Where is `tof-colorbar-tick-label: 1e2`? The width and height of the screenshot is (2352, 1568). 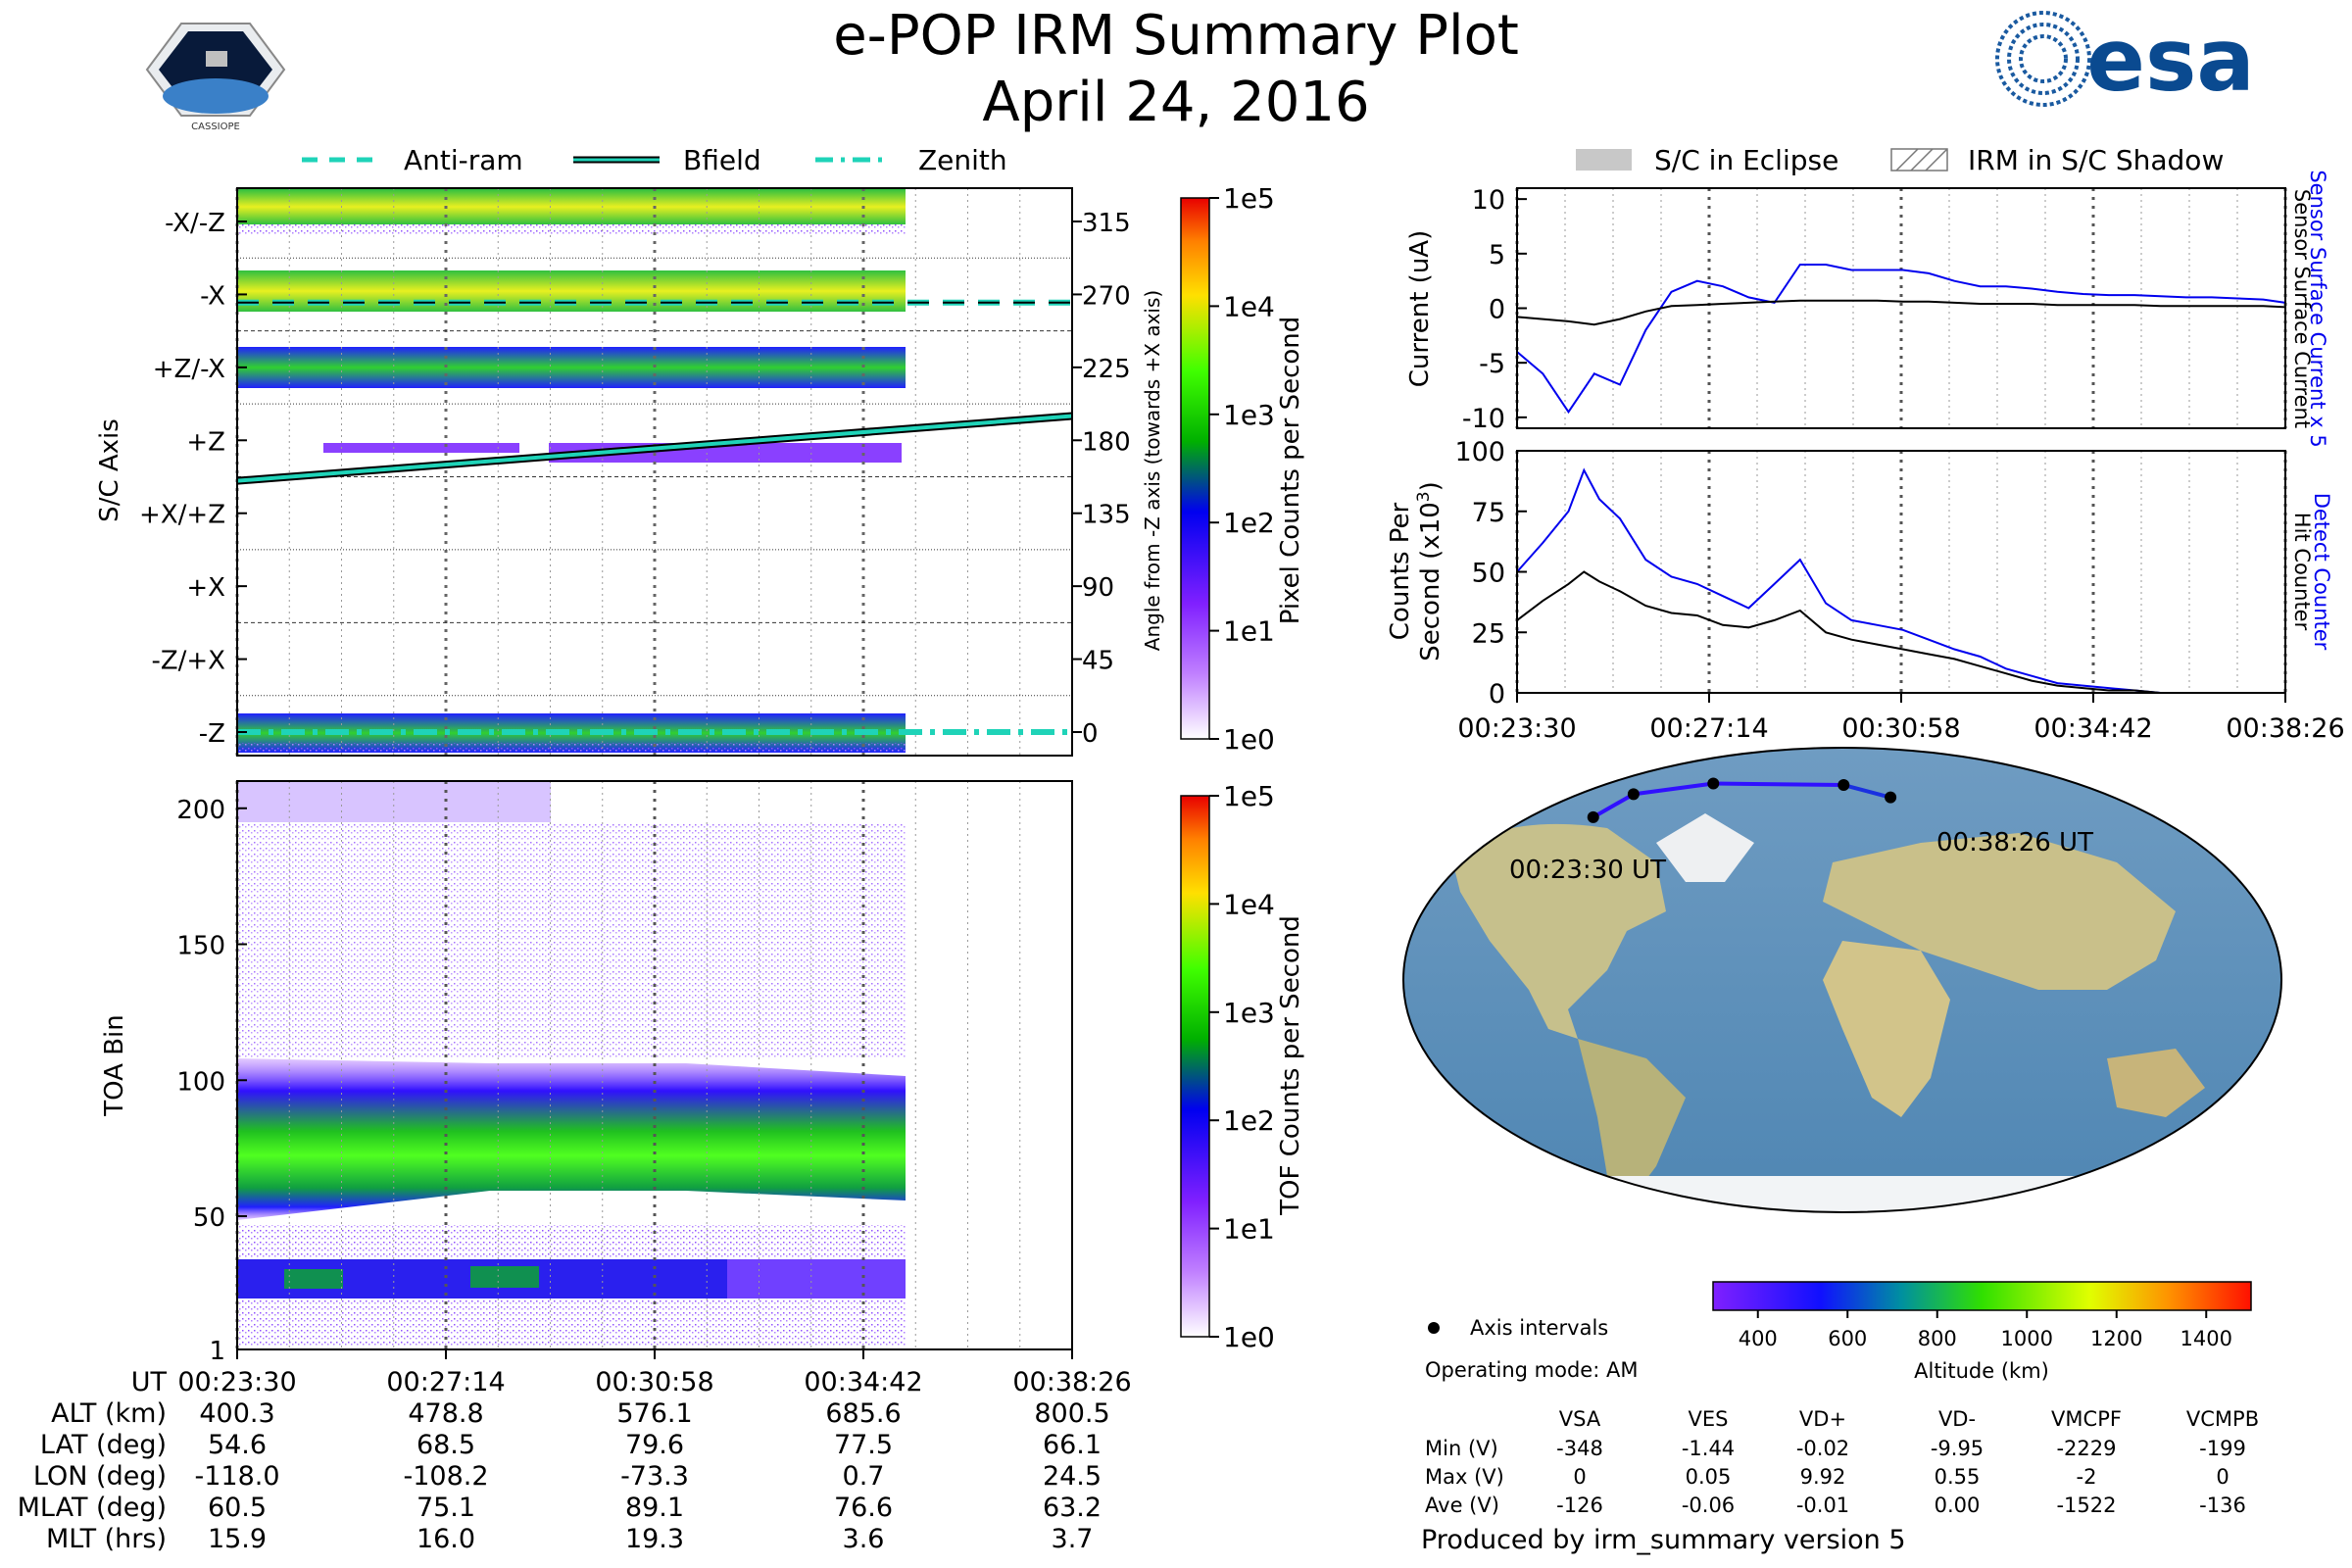 tof-colorbar-tick-label: 1e2 is located at coordinates (1249, 1120).